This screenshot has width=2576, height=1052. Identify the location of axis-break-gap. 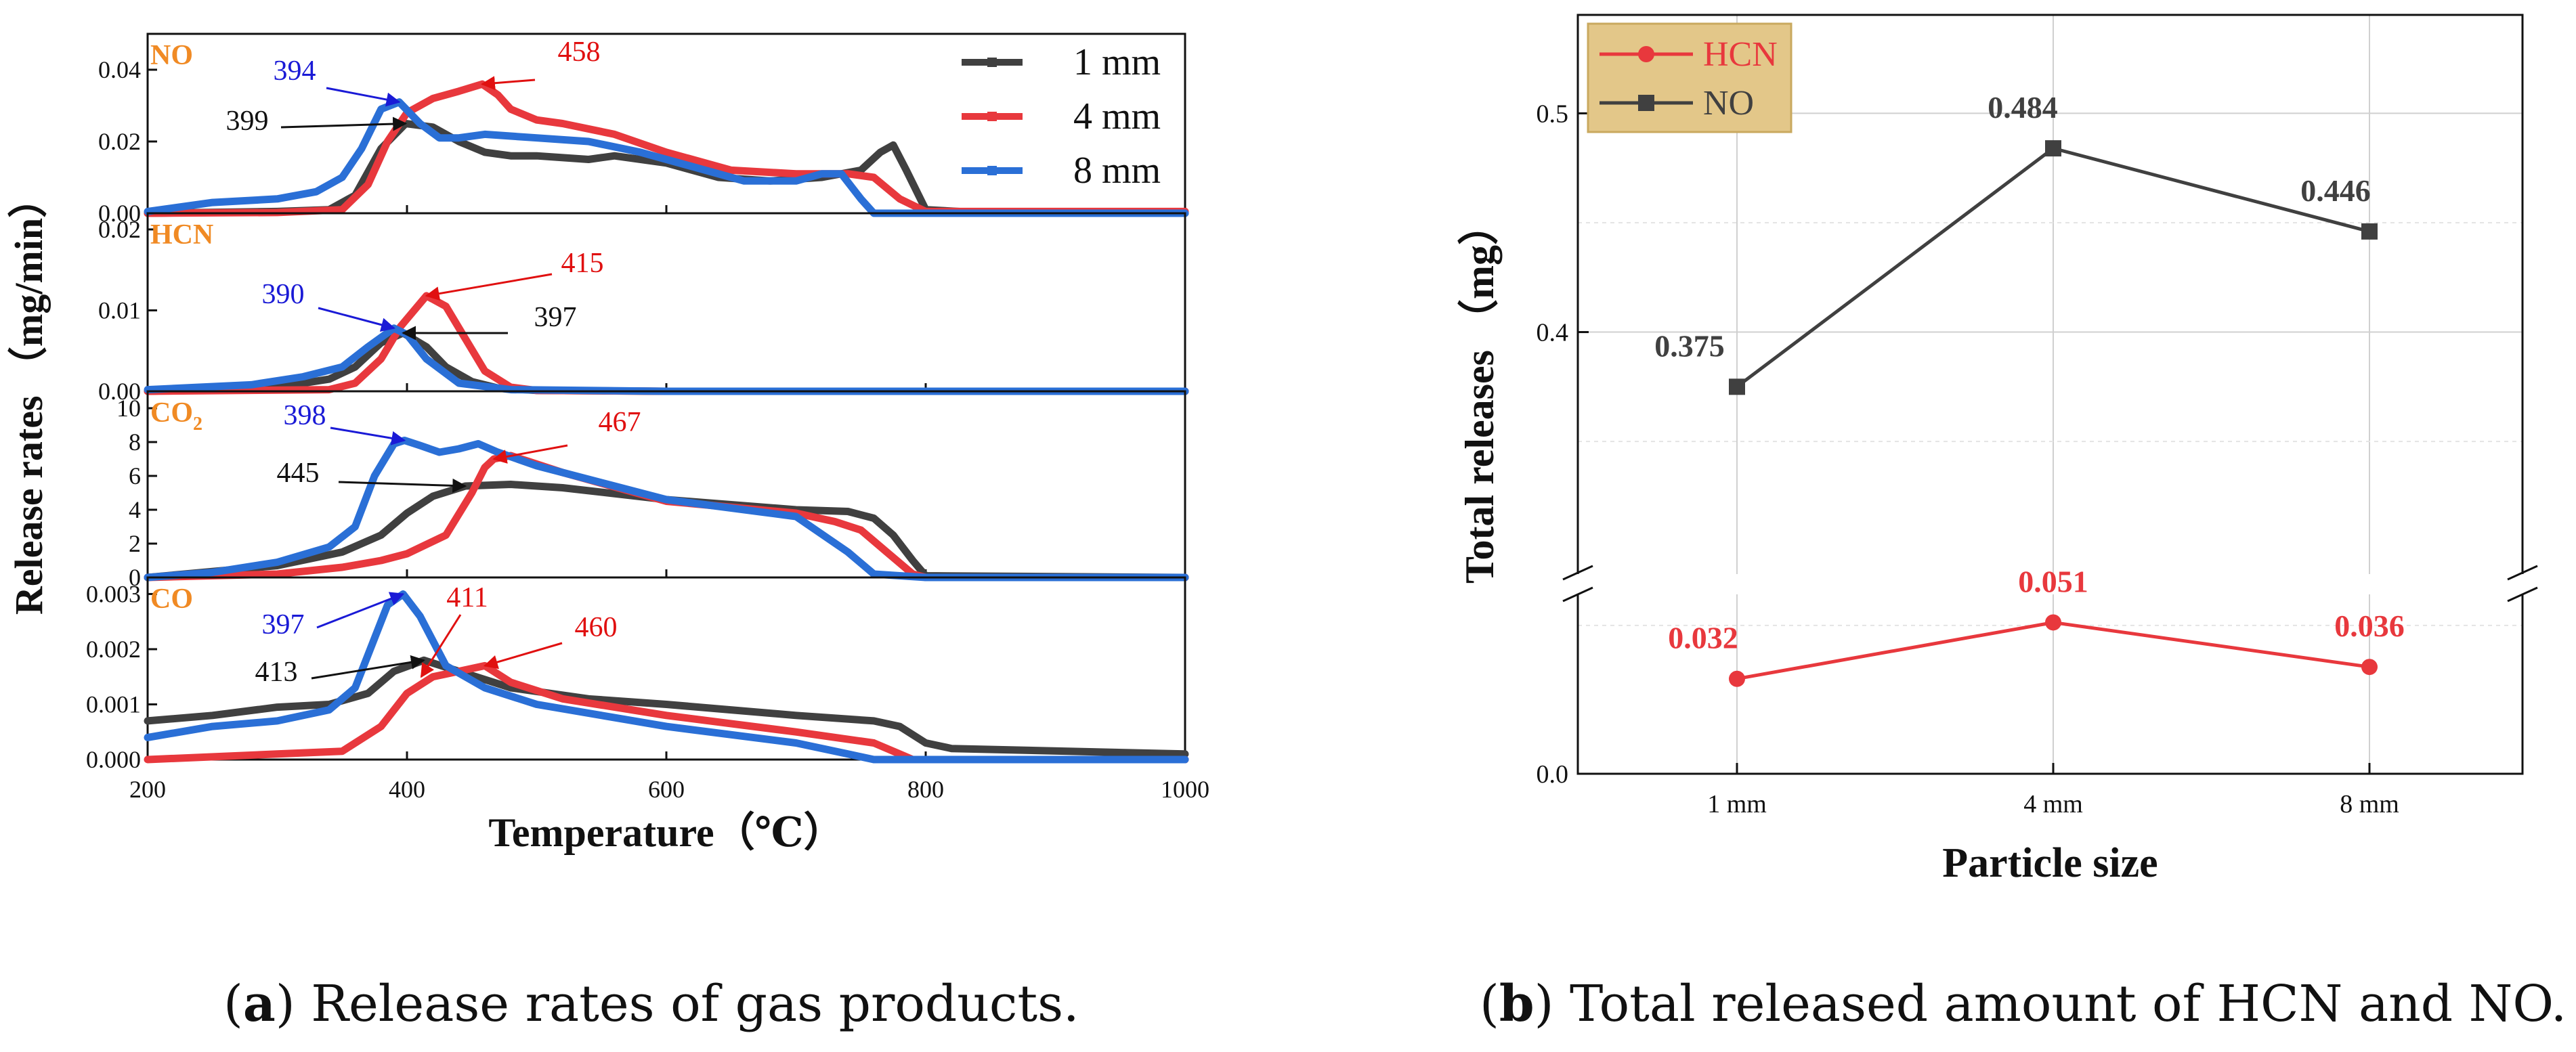
(2050, 584).